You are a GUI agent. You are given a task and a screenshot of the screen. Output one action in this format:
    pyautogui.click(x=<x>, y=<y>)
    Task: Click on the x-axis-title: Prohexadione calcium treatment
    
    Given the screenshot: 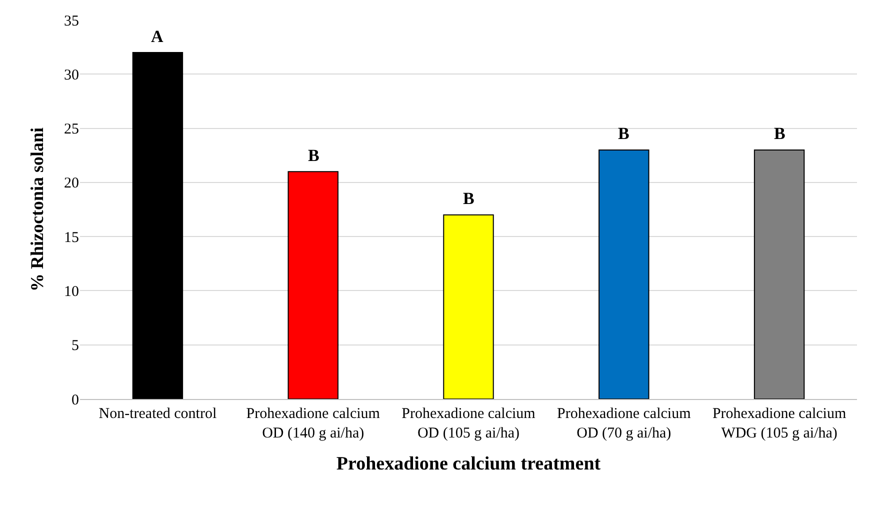 What is the action you would take?
    pyautogui.click(x=469, y=463)
    